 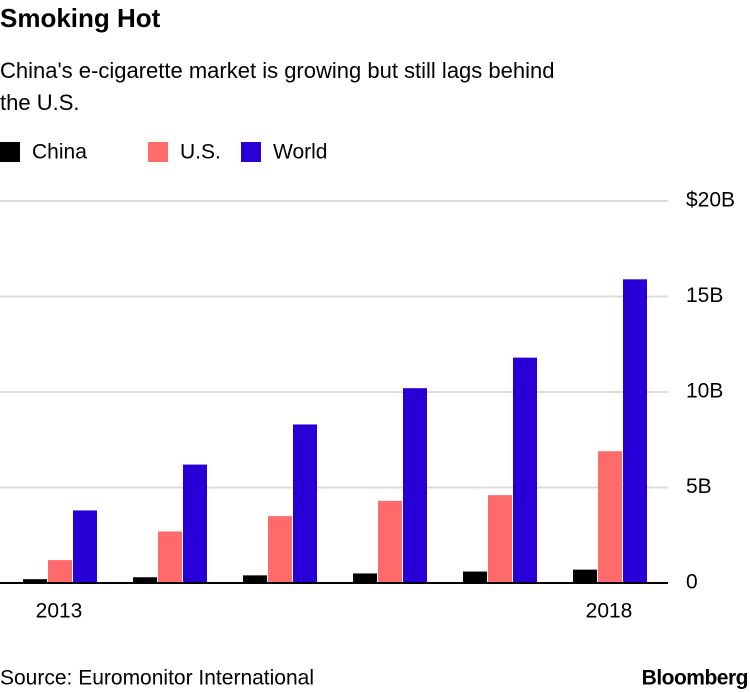 I want to click on y-tick-label: 10B, so click(x=704, y=391).